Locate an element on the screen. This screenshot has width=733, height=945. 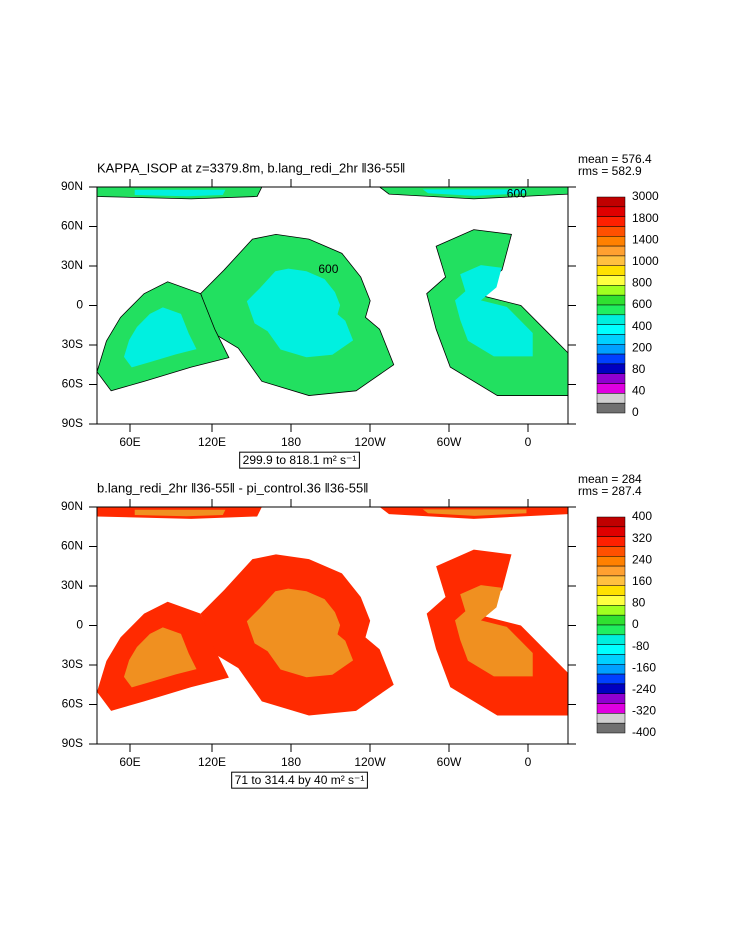
colorbar-label: 1000 is located at coordinates (645, 261).